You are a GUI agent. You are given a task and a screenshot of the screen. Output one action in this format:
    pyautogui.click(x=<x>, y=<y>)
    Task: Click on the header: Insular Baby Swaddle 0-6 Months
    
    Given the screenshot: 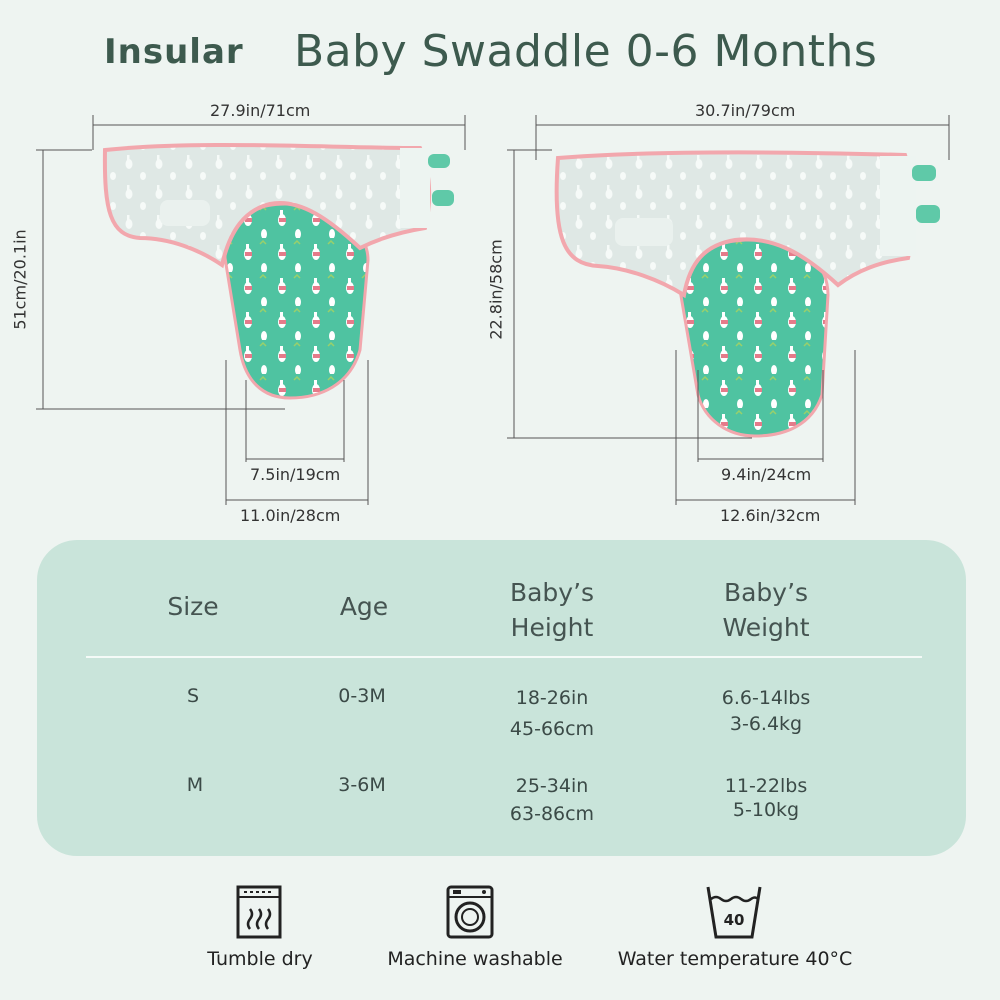 What is the action you would take?
    pyautogui.click(x=500, y=57)
    